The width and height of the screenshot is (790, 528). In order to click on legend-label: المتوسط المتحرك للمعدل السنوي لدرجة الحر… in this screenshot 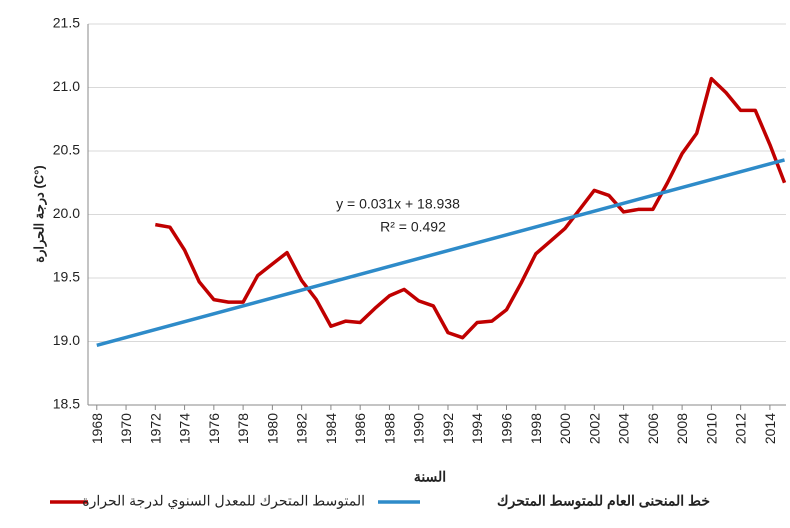, I will do `click(223, 501)`.